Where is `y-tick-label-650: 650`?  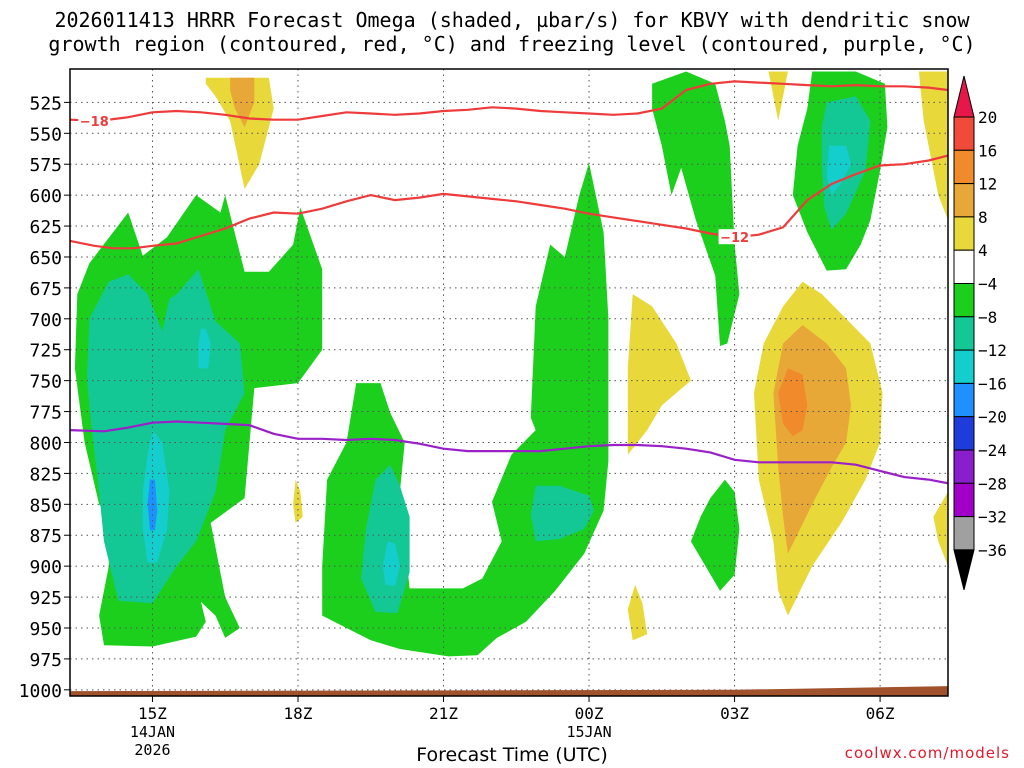 y-tick-label-650: 650 is located at coordinates (45, 258).